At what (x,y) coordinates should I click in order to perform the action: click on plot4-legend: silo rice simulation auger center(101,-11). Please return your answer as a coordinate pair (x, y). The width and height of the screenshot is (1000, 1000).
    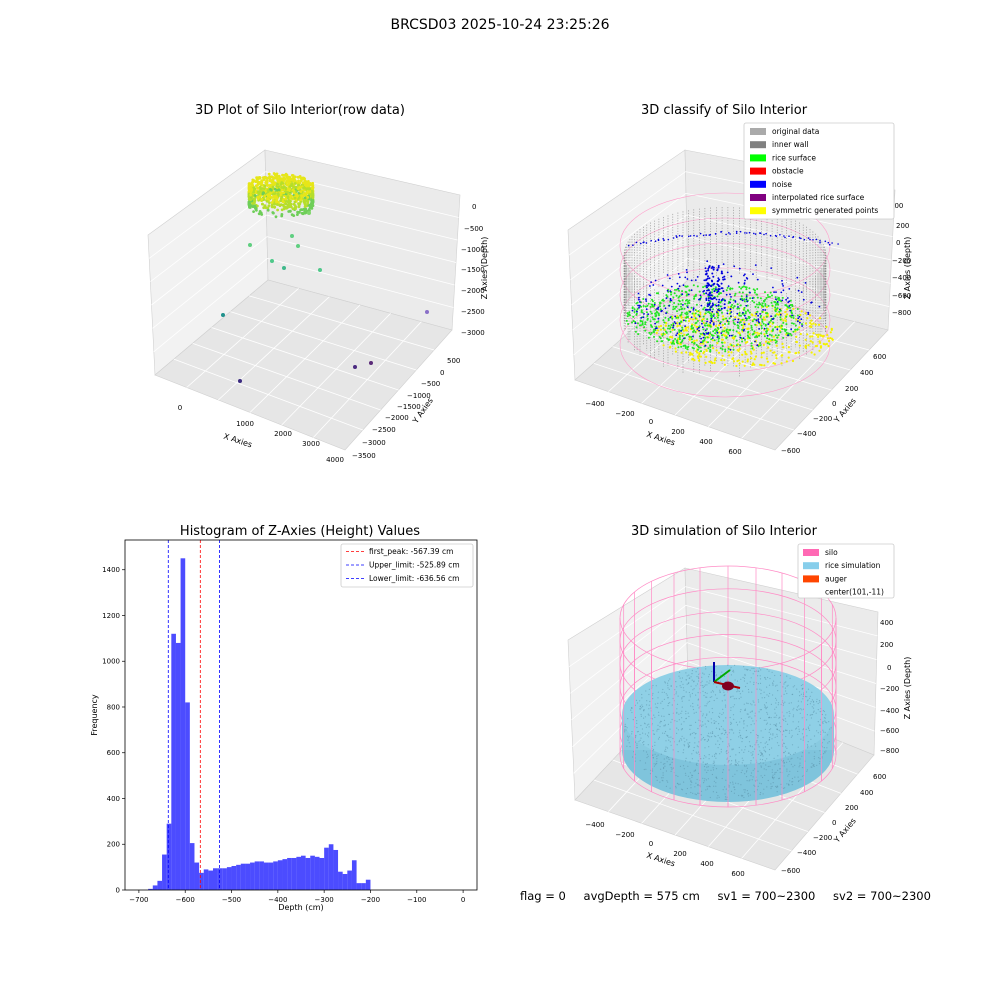
    Looking at the image, I should click on (846, 571).